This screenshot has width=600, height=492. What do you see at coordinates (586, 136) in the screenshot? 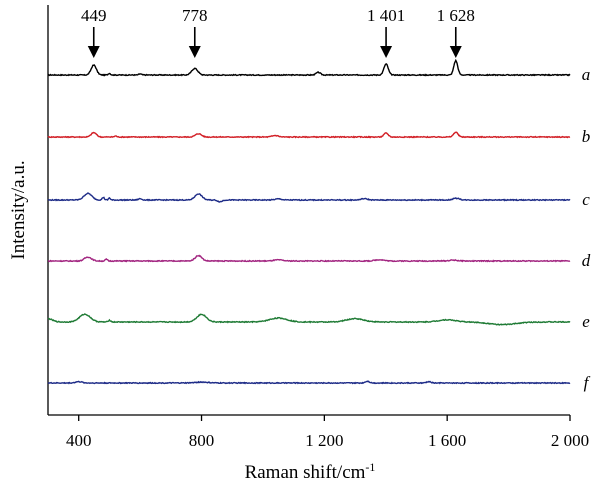
I see `series-label-b: b` at bounding box center [586, 136].